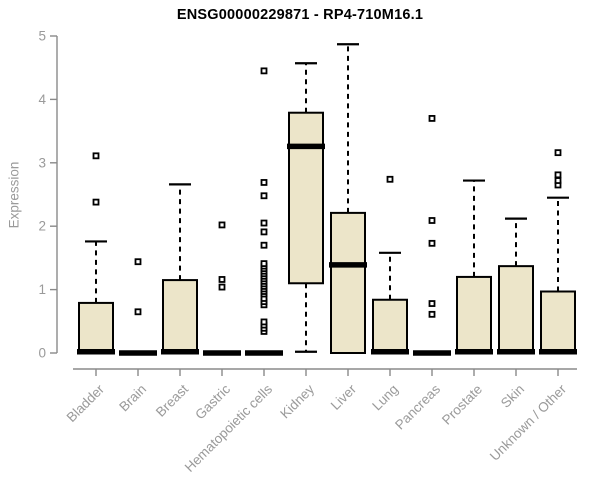  I want to click on chart-title: ENSG00000229871 - RP4-710M16.1, so click(300, 15).